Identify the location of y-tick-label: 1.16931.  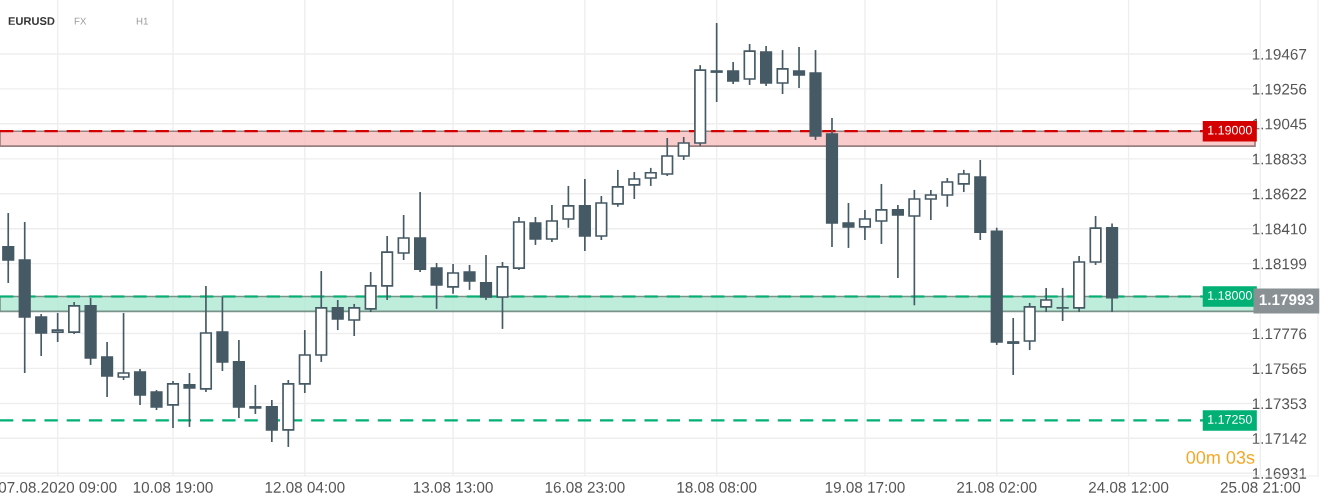
(1279, 473).